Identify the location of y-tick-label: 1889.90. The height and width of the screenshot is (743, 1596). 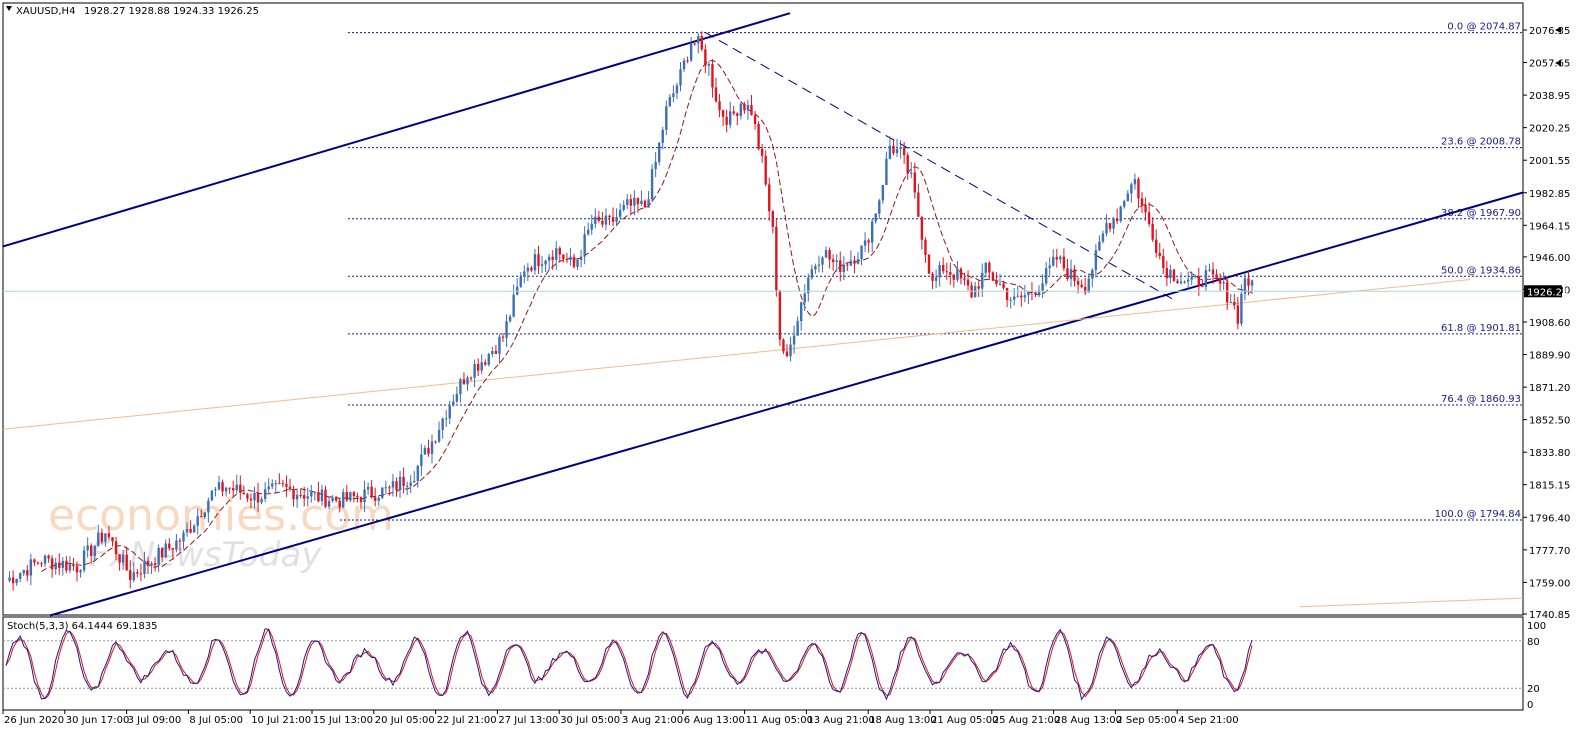
(1549, 356).